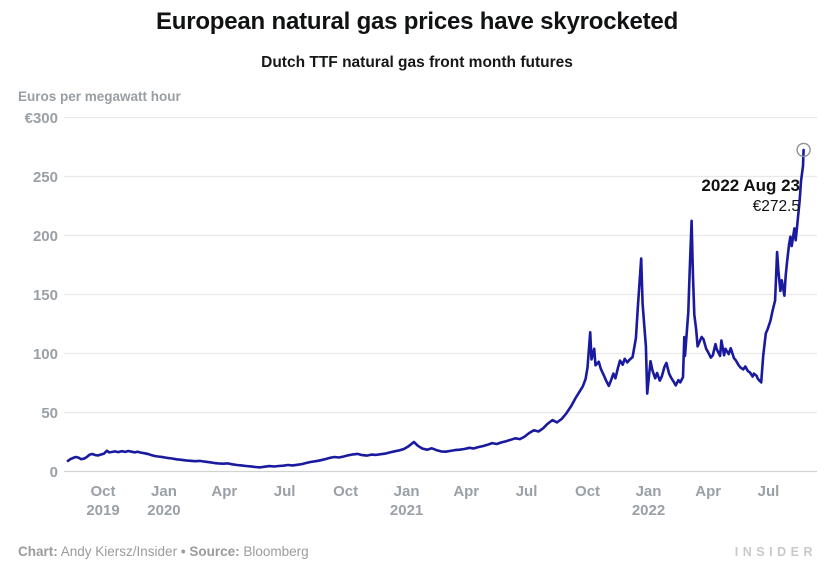 The image size is (834, 570). What do you see at coordinates (99, 96) in the screenshot?
I see `y-axis-unit-label: Euros per megawatt hour` at bounding box center [99, 96].